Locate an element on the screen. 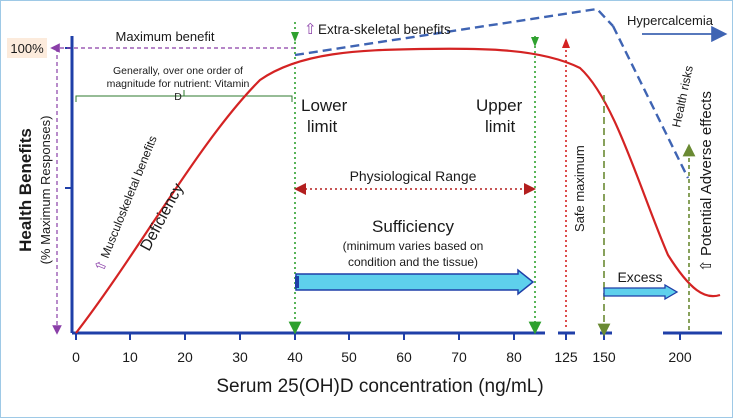  x-tick-label: 70 is located at coordinates (459, 357).